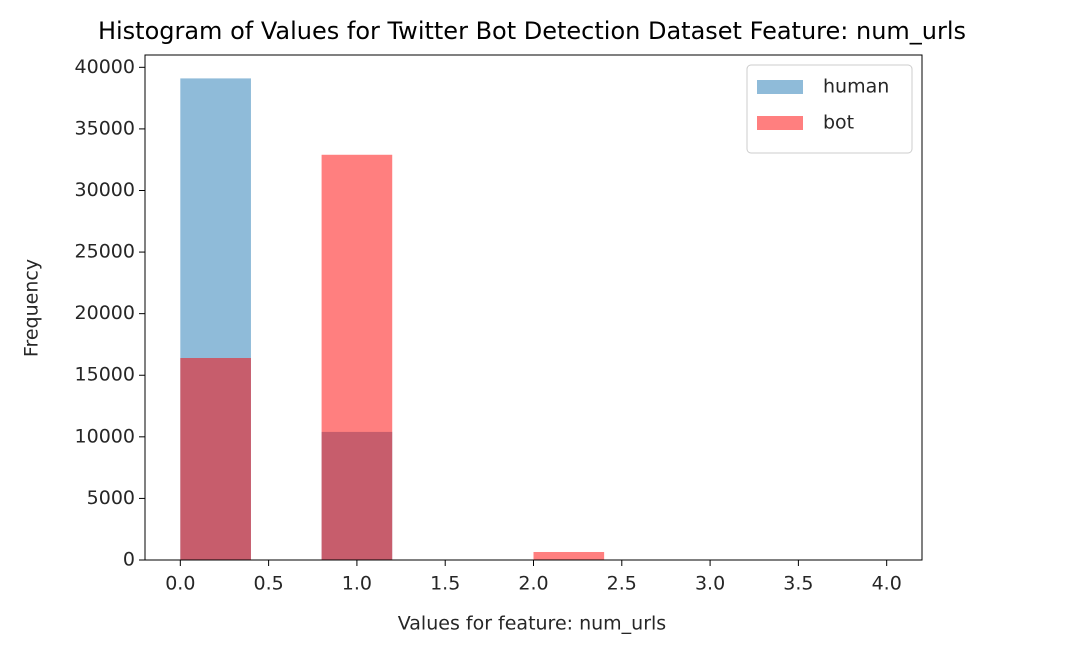 This screenshot has width=1066, height=654. Describe the element at coordinates (129, 560) in the screenshot. I see `y-tick-label: 0` at that location.